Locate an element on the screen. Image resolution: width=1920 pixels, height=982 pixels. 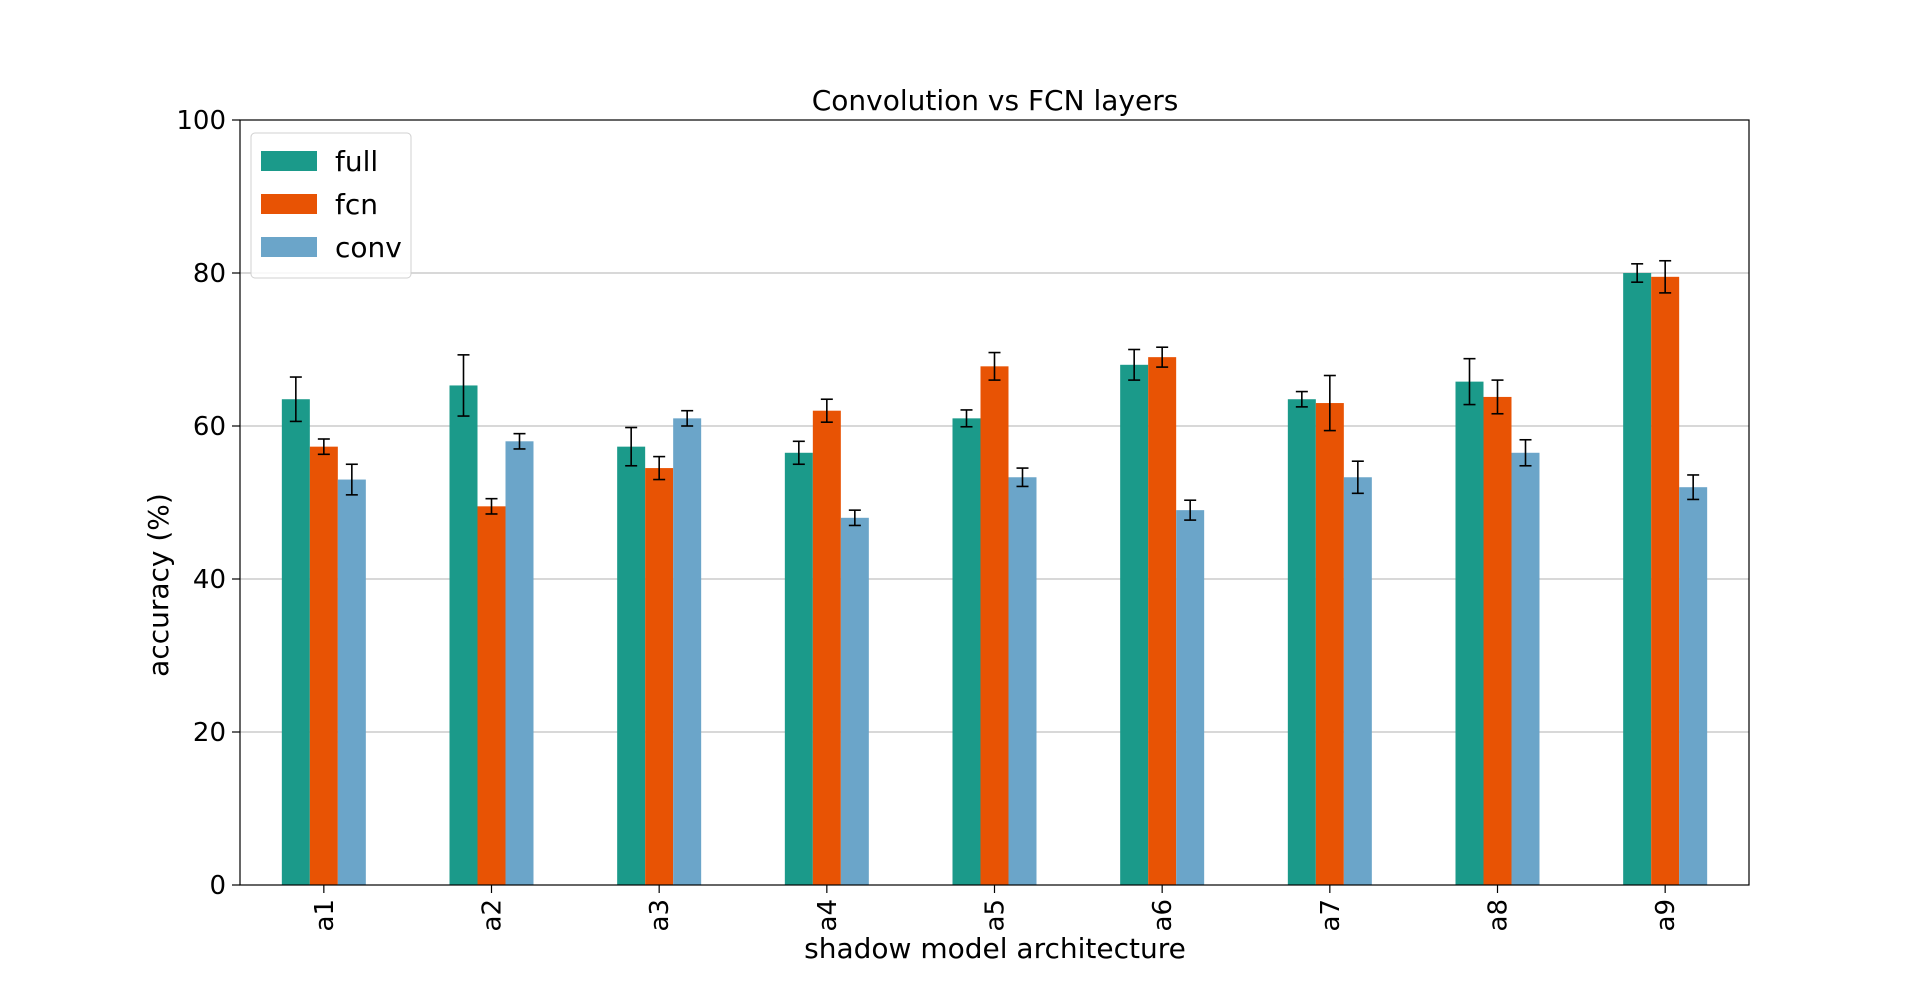
bar-fcn-a7 is located at coordinates (1329, 644).